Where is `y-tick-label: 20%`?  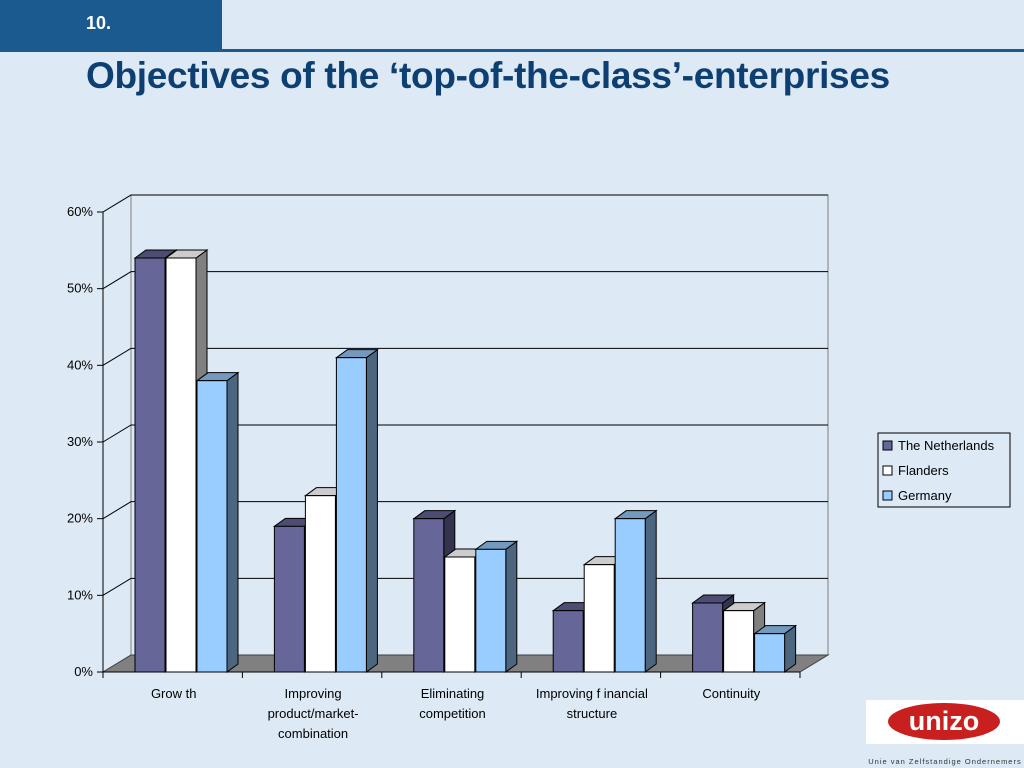 y-tick-label: 20% is located at coordinates (80, 518).